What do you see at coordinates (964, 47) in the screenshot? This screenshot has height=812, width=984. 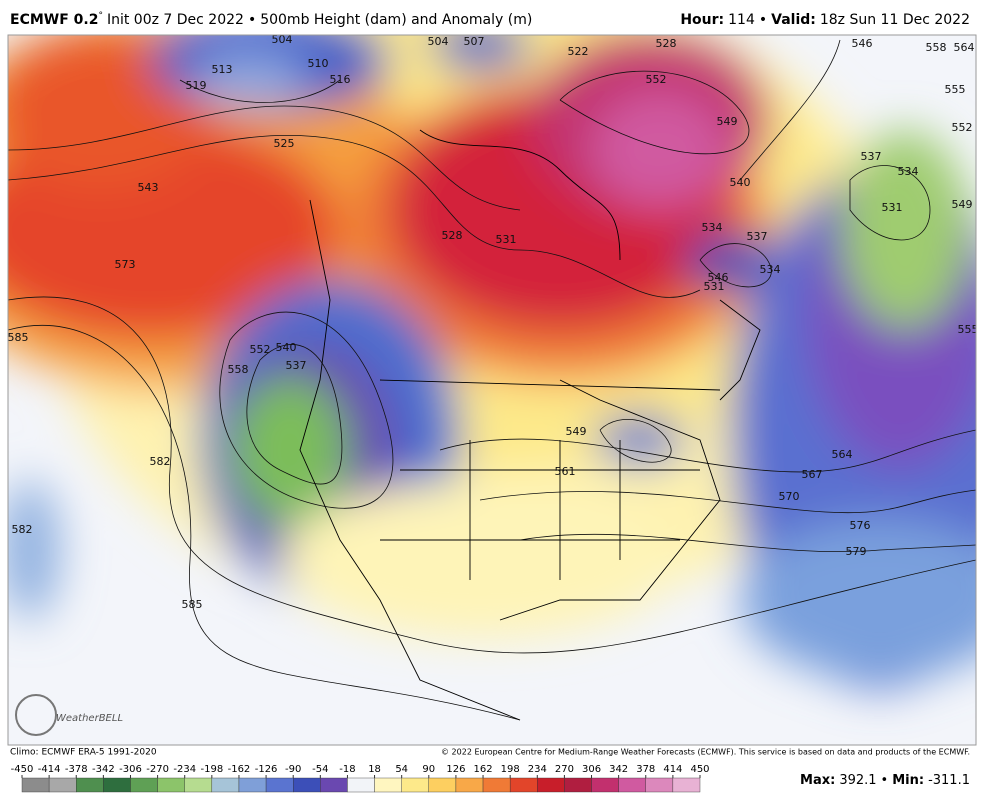 I see `contour-label: 564` at bounding box center [964, 47].